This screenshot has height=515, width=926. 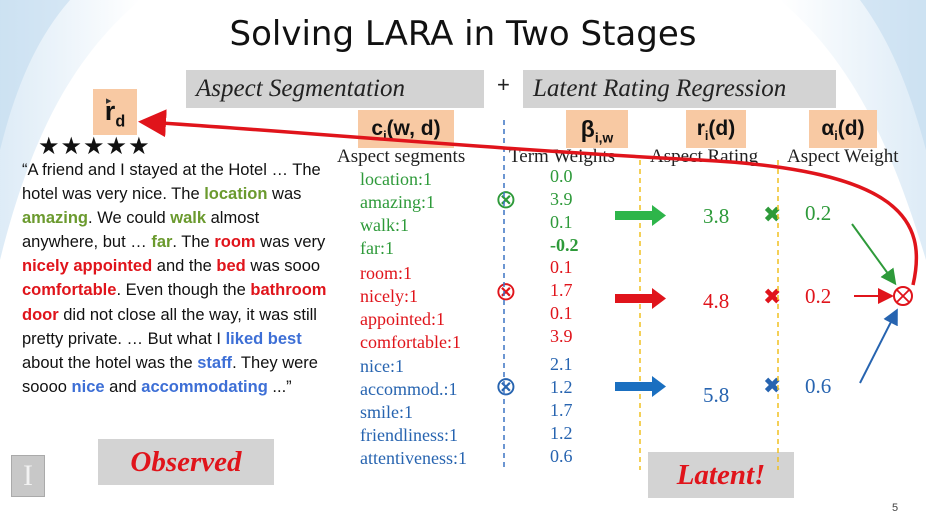 What do you see at coordinates (772, 297) in the screenshot?
I see `times-icon-red: ✖` at bounding box center [772, 297].